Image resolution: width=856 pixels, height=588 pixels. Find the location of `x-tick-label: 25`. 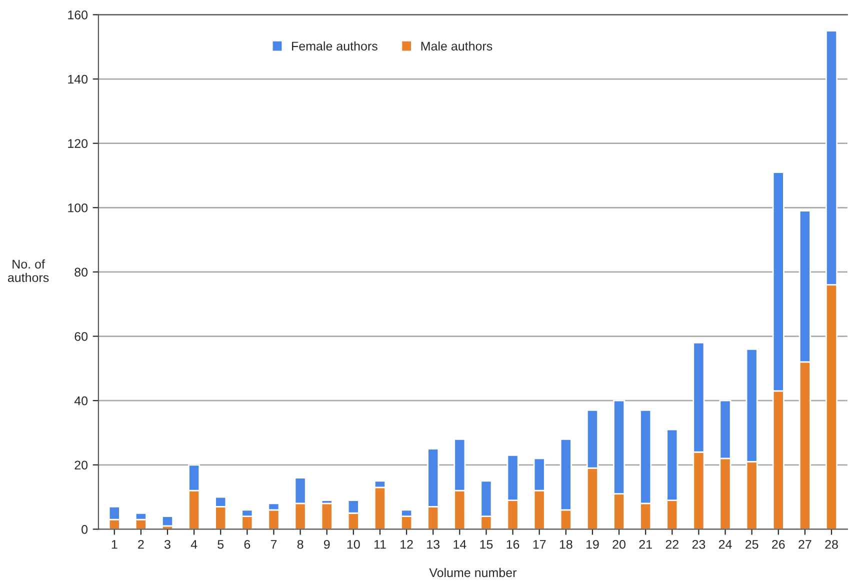

x-tick-label: 25 is located at coordinates (752, 544).